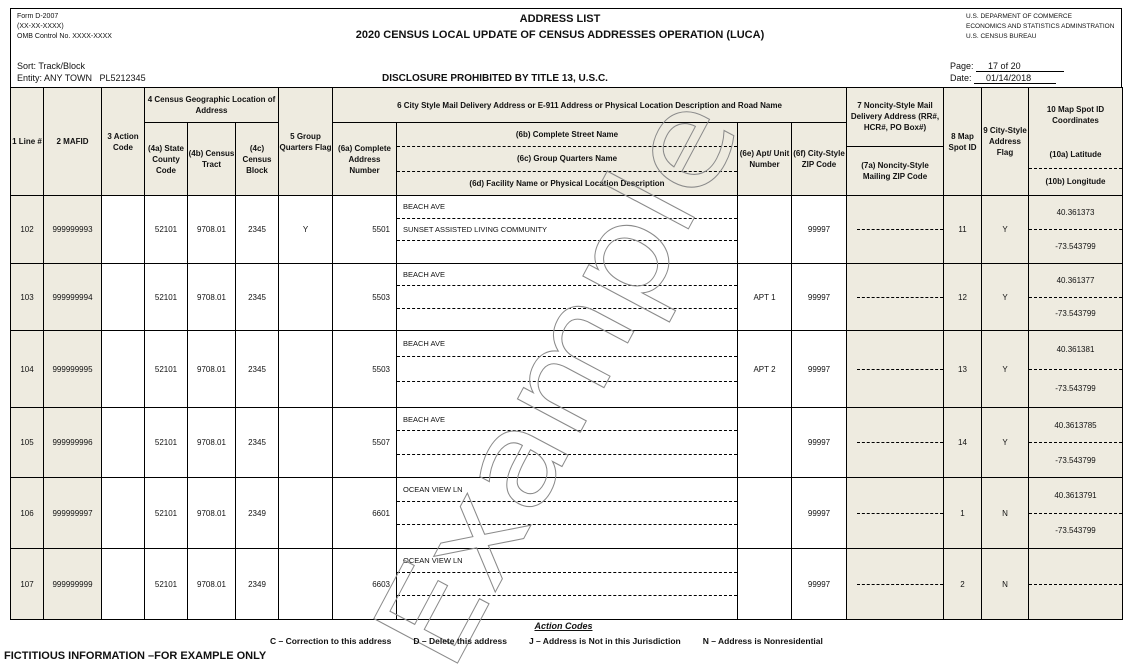  What do you see at coordinates (961, 78) in the screenshot?
I see `date-label: Date:` at bounding box center [961, 78].